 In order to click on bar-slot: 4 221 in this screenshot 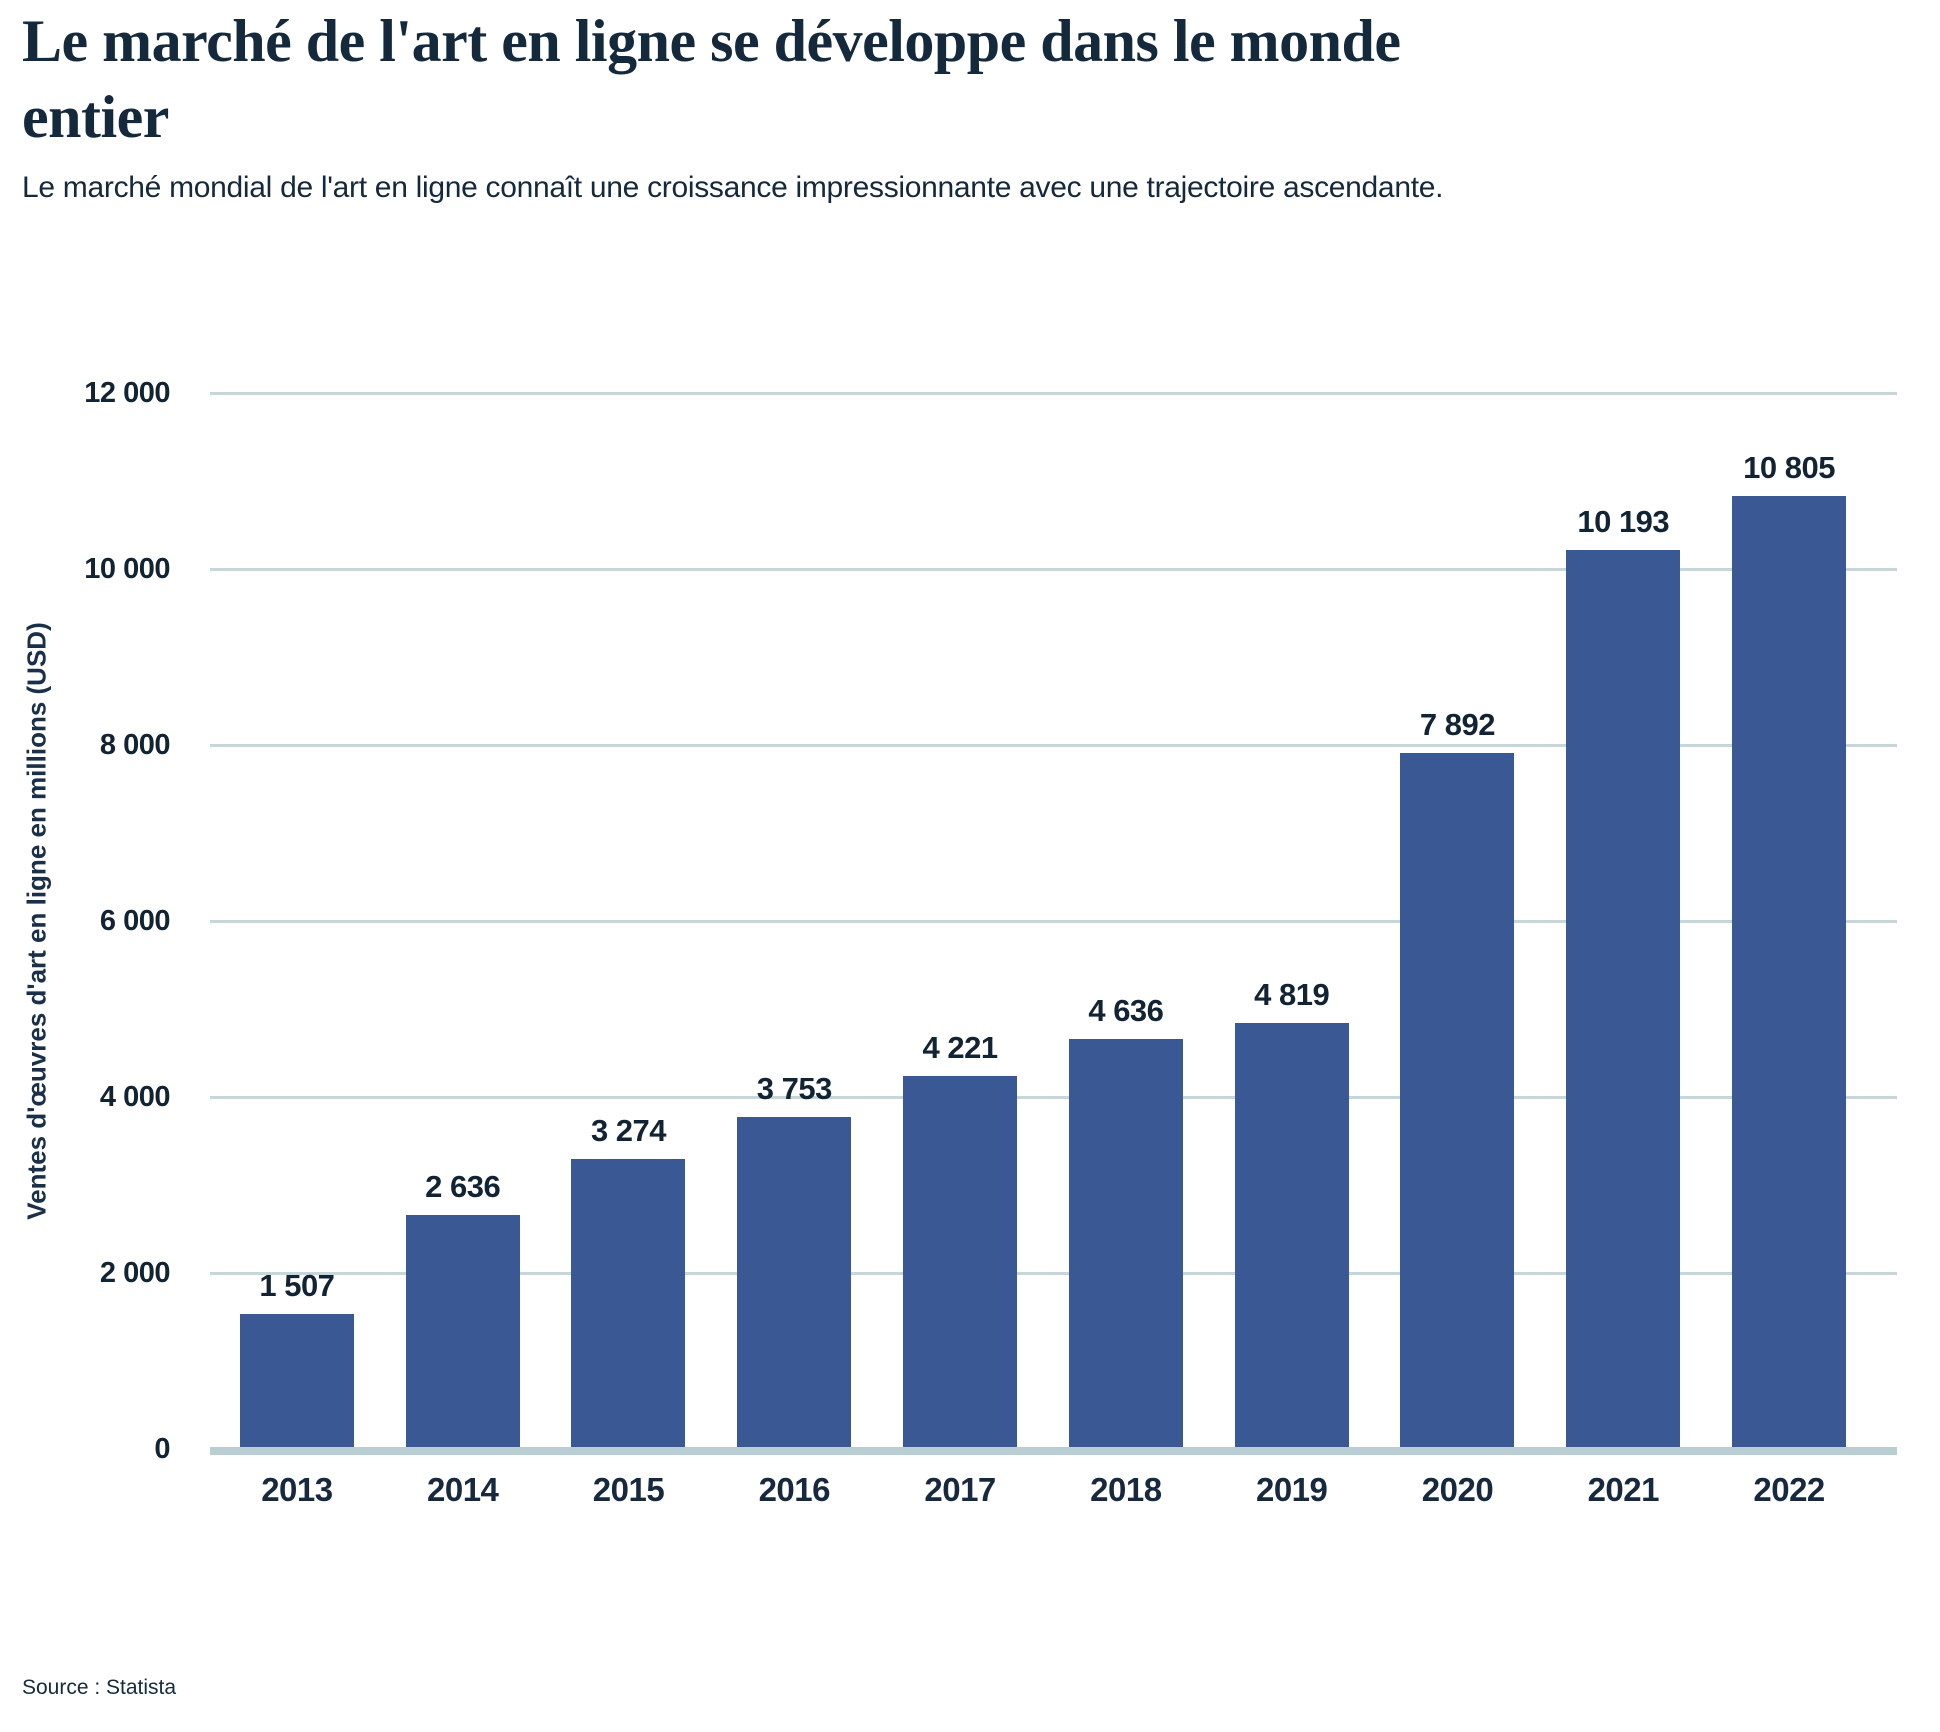, I will do `click(960, 920)`.